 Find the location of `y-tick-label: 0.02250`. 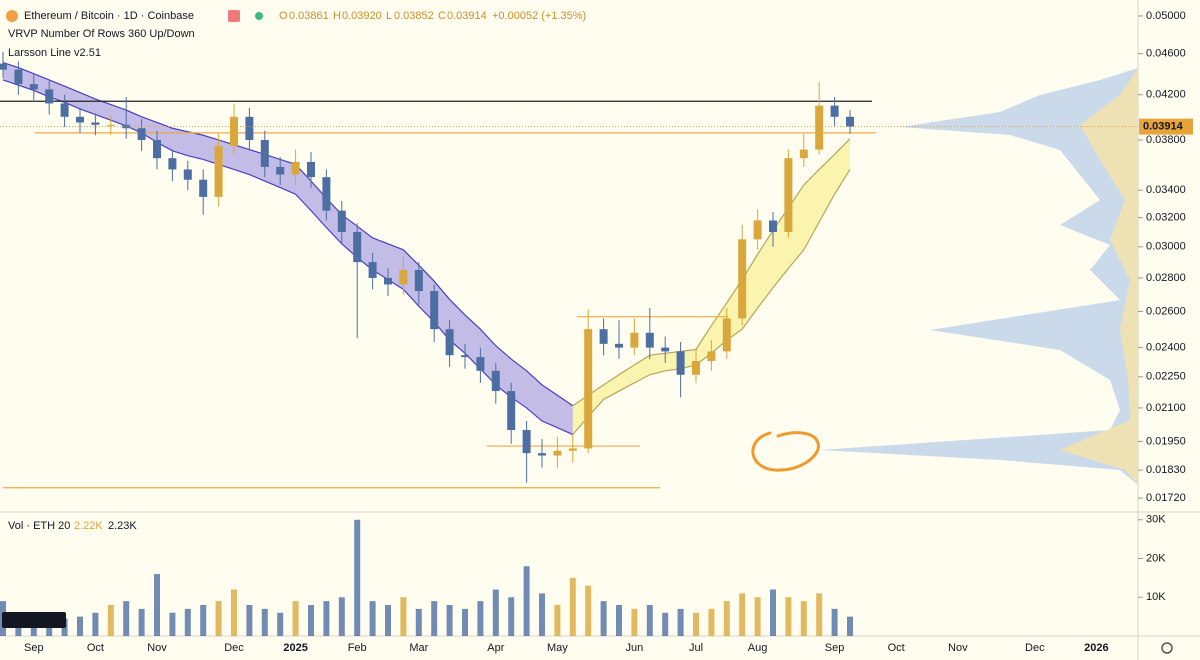

y-tick-label: 0.02250 is located at coordinates (1166, 377).